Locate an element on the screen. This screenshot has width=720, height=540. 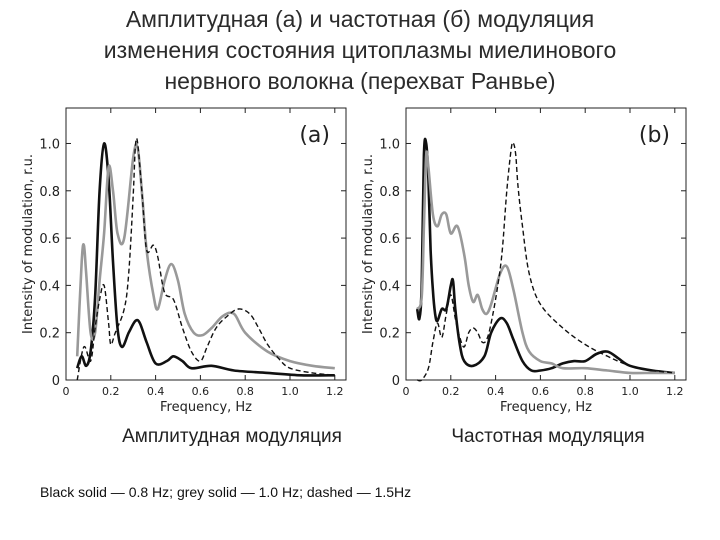
panel-label: (b) is located at coordinates (654, 135).